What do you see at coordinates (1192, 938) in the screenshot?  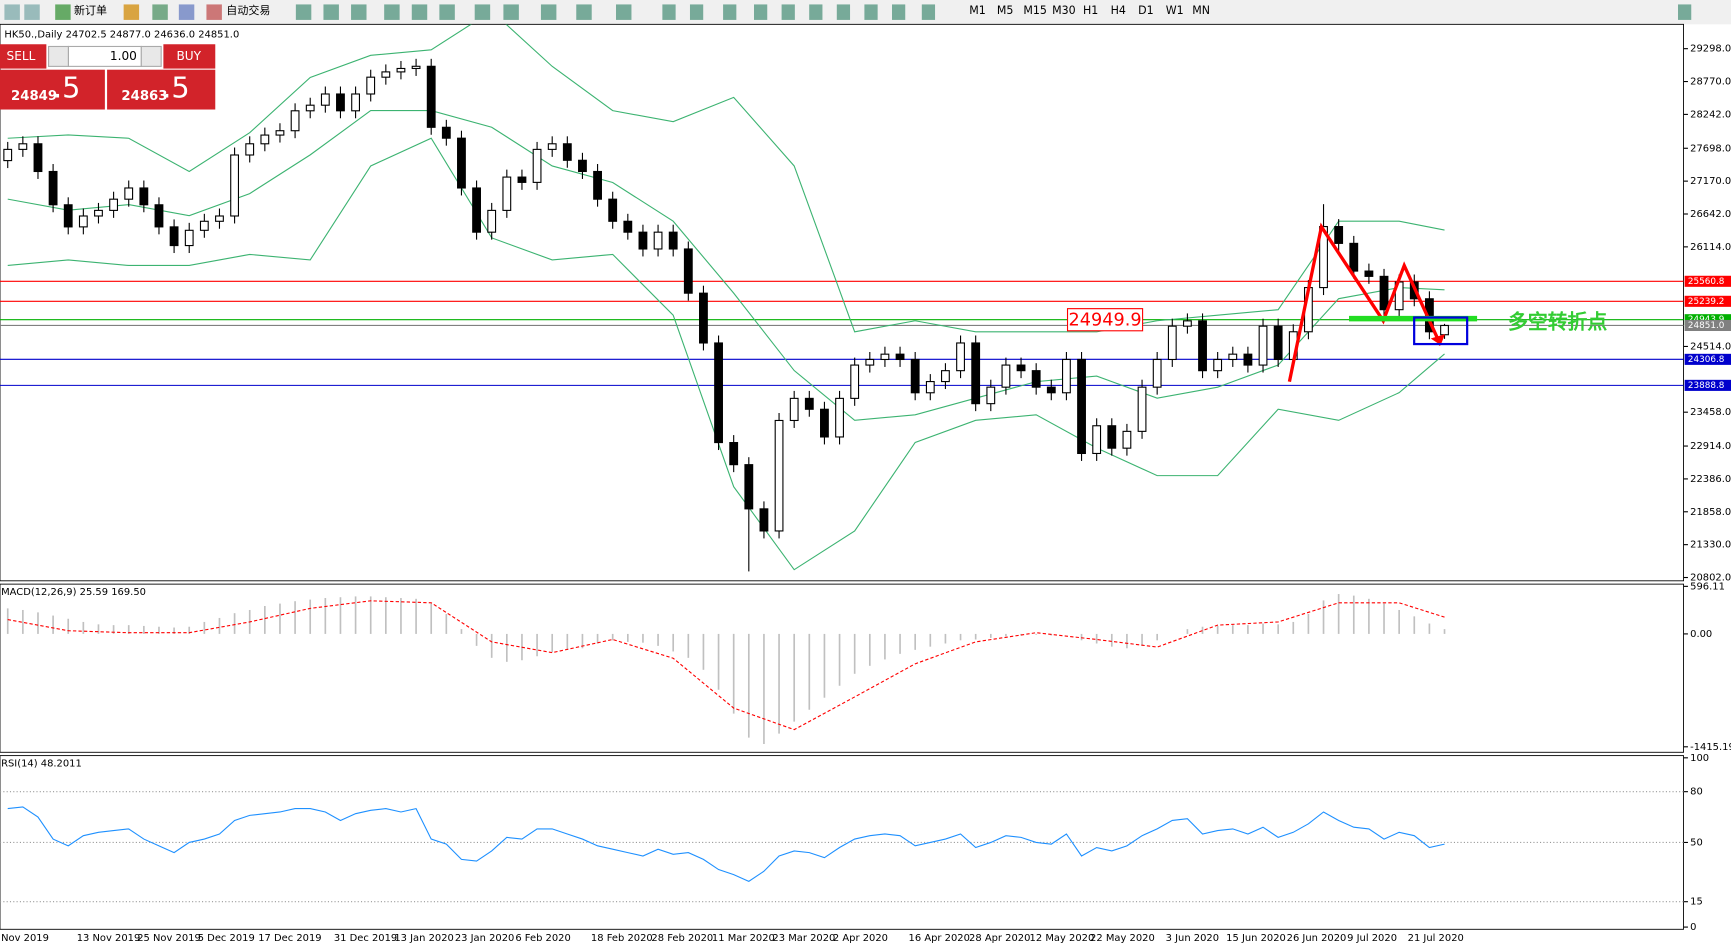 I see `x-tick-label: 3 Jun 2020` at bounding box center [1192, 938].